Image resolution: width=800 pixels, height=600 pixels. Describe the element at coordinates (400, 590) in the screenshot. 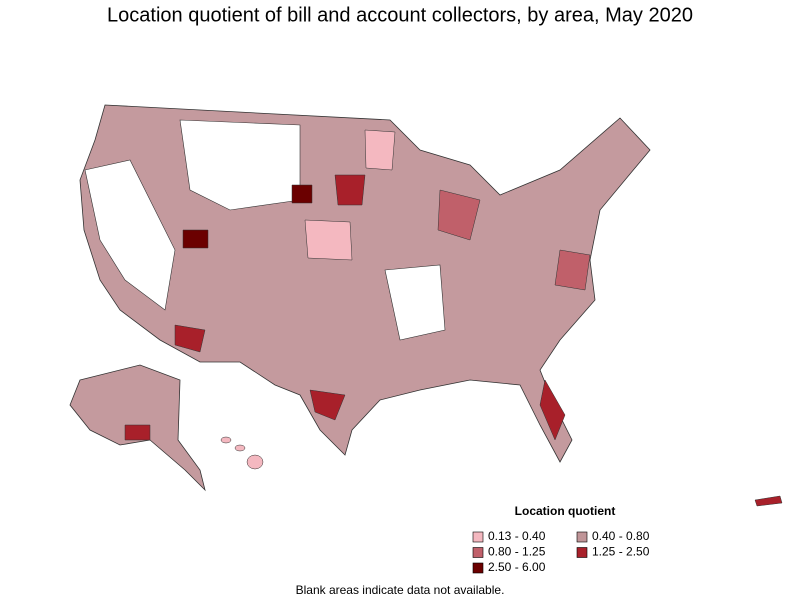

I see `footnote: Blank areas indicate data not available.` at that location.